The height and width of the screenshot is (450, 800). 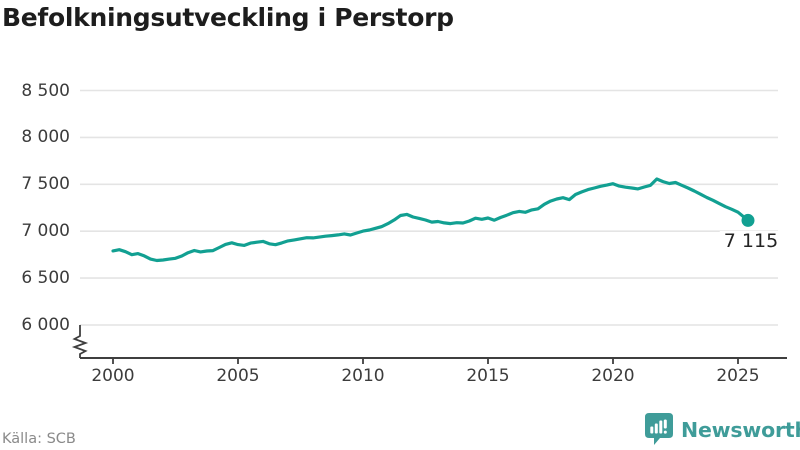 What do you see at coordinates (659, 429) in the screenshot?
I see `newsworthy-chart-bubble-icon` at bounding box center [659, 429].